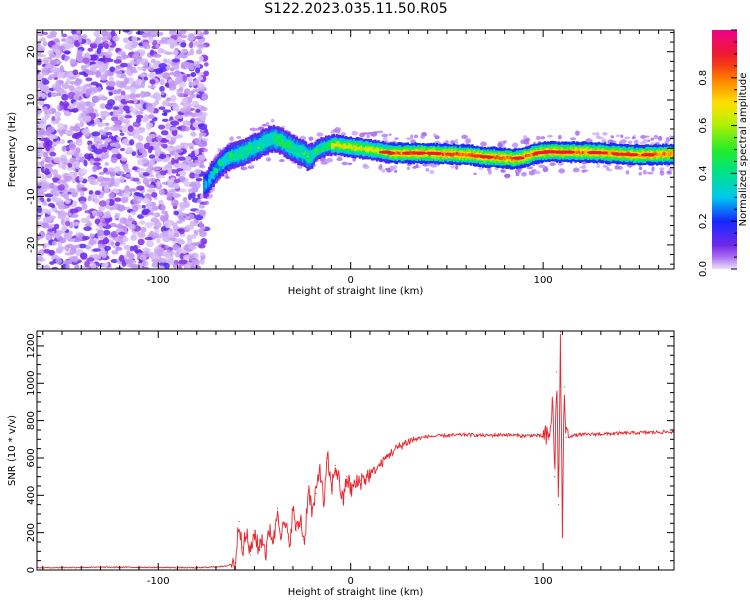 This screenshot has height=600, width=750. What do you see at coordinates (235, 157) in the screenshot?
I see `ridge-blob` at bounding box center [235, 157].